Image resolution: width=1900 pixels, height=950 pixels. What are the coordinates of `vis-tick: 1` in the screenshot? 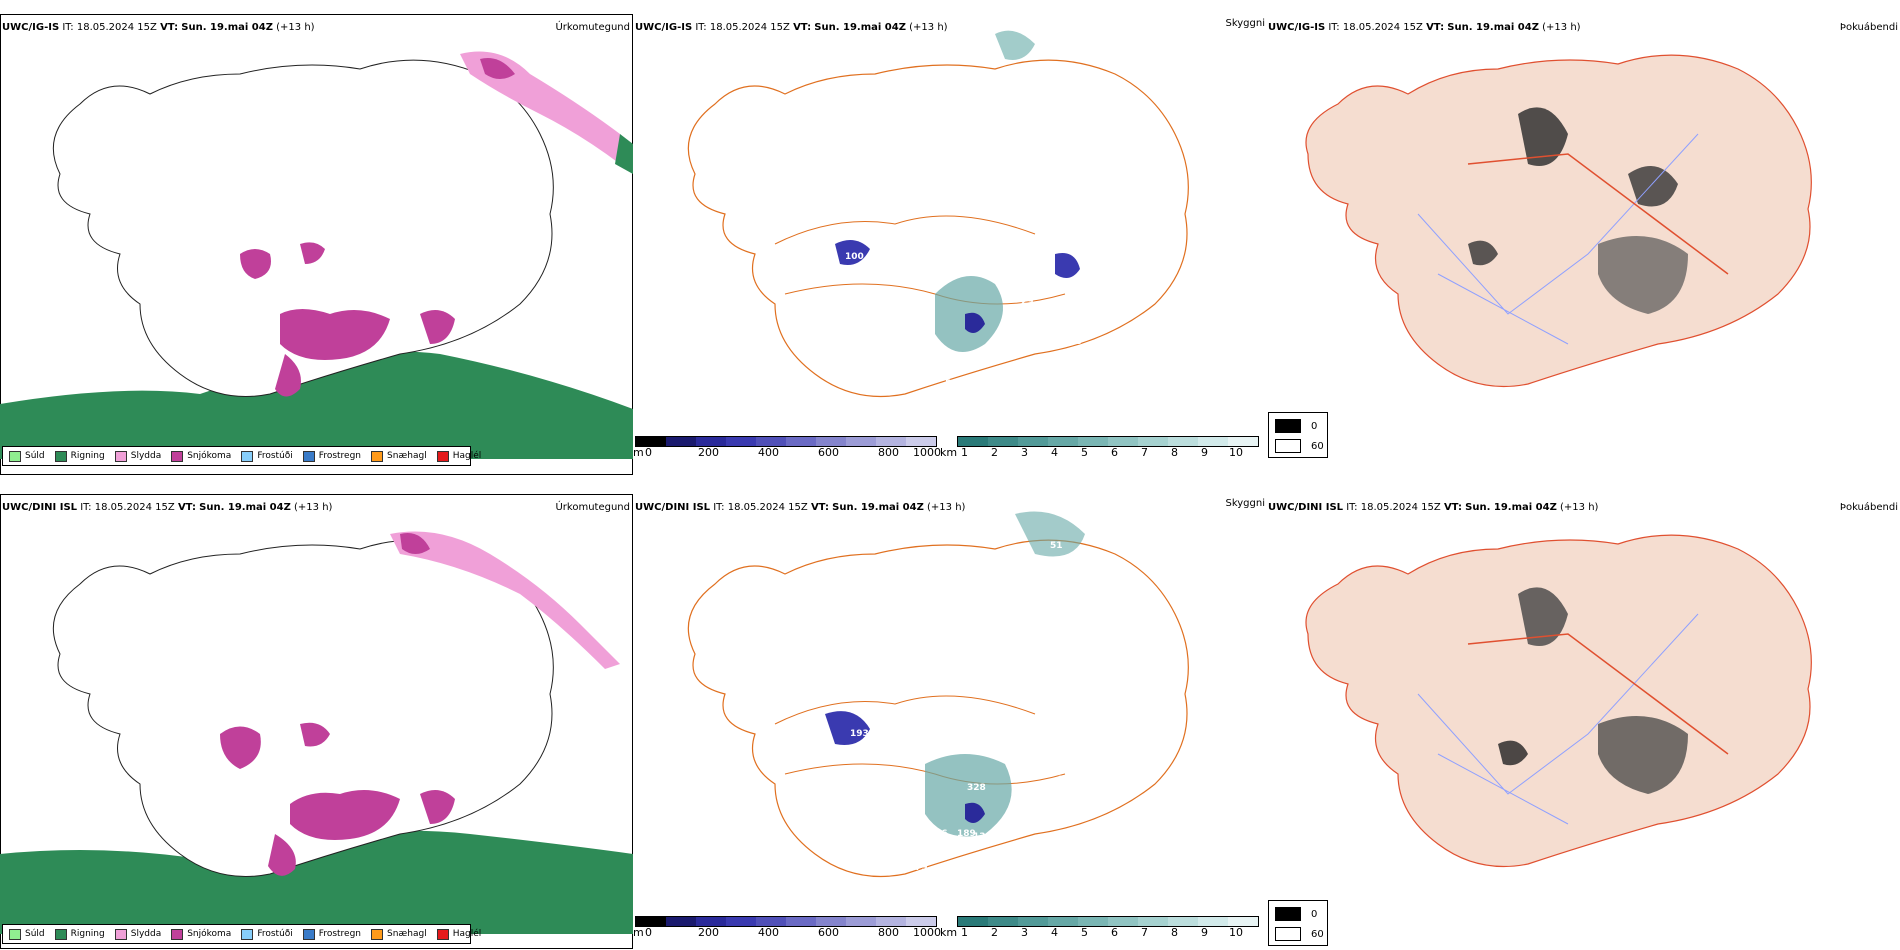 It's located at (964, 932).